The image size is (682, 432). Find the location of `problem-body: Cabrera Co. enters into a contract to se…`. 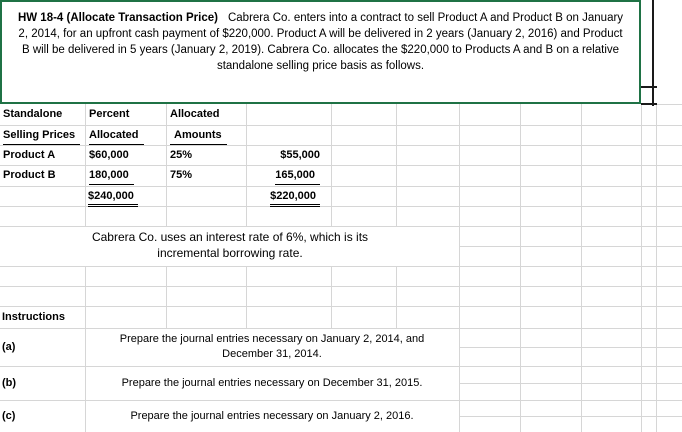

problem-body: Cabrera Co. enters into a contract to se… is located at coordinates (321, 42).